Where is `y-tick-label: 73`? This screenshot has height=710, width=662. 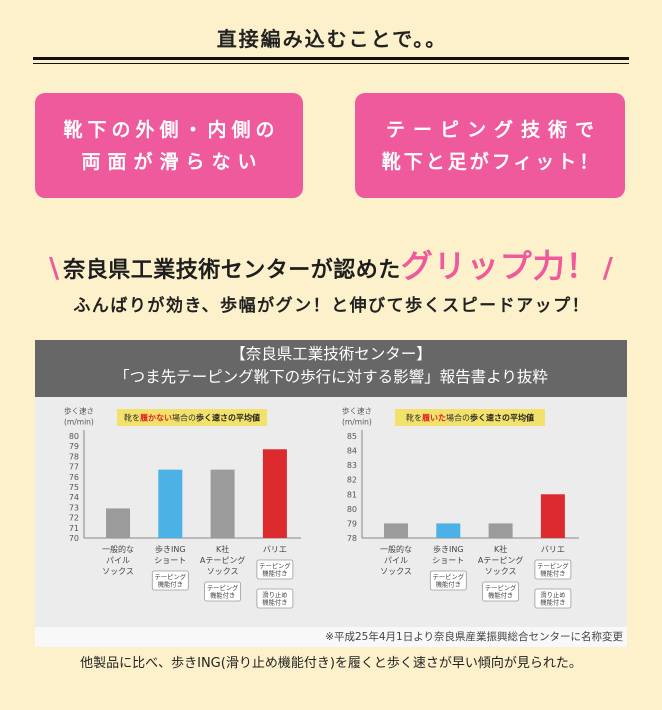
y-tick-label: 73 is located at coordinates (74, 507).